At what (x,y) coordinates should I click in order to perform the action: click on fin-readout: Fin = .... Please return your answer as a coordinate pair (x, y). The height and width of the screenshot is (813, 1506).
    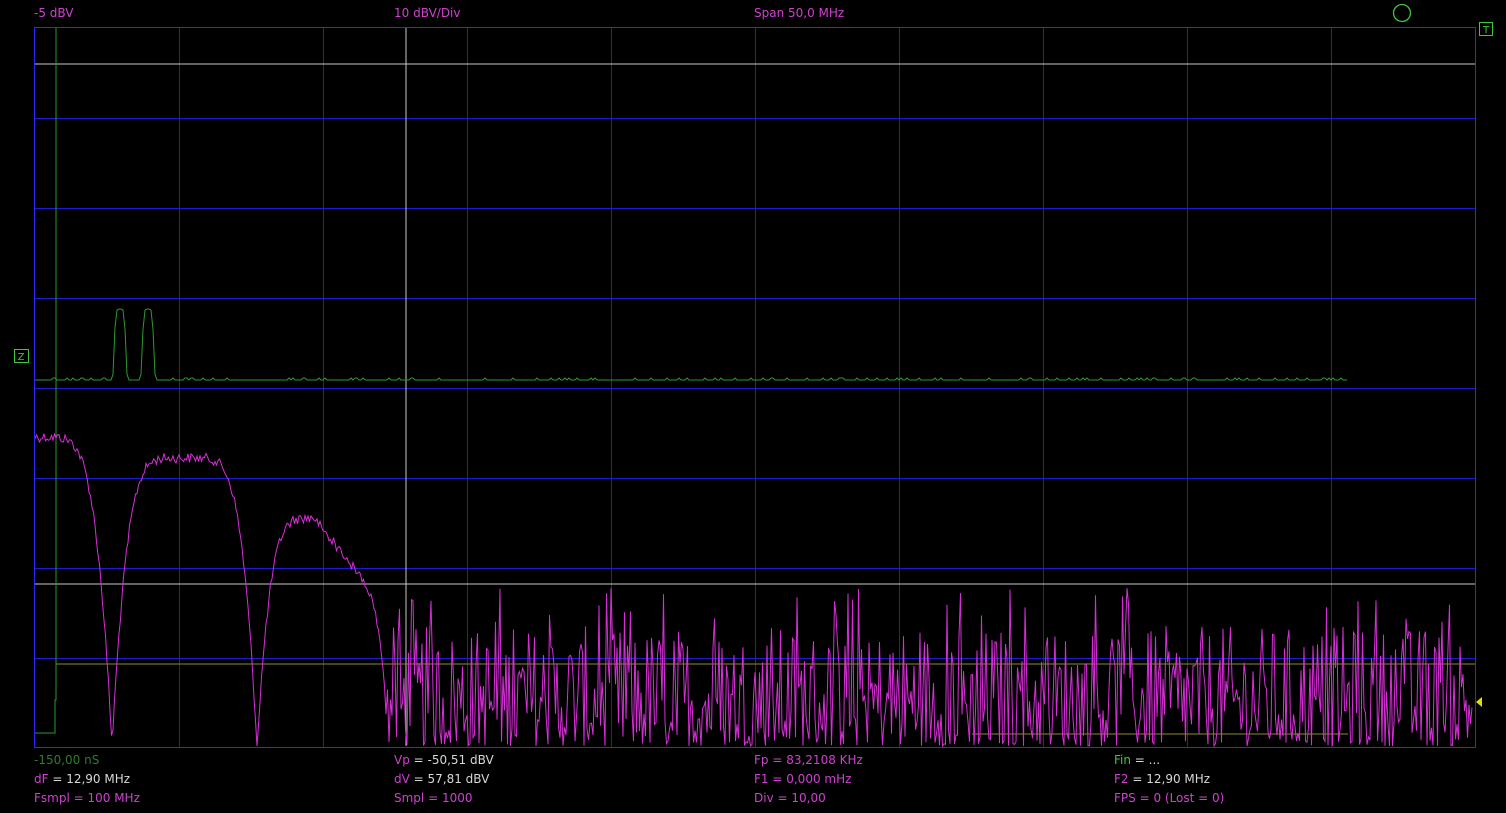
    Looking at the image, I should click on (1137, 760).